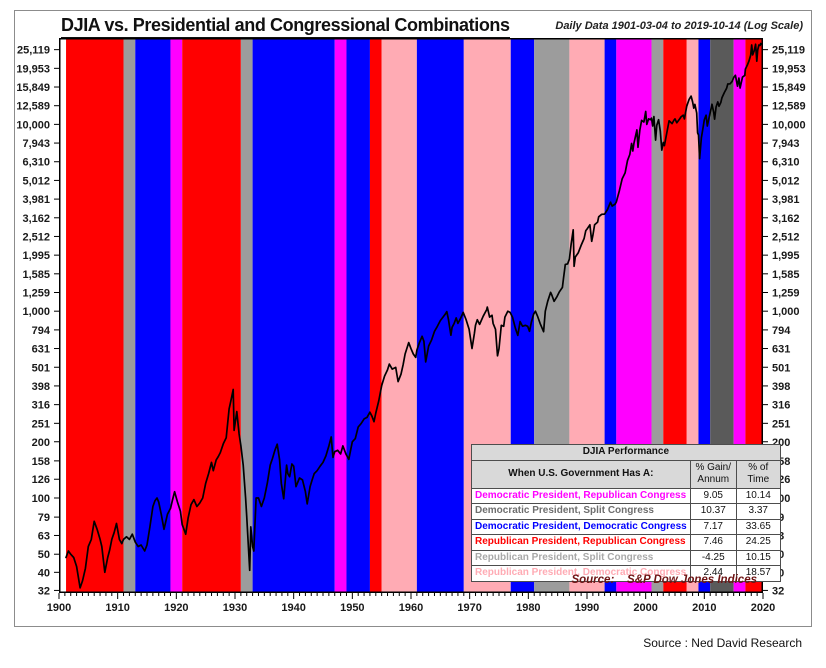  Describe the element at coordinates (786, 181) in the screenshot. I see `y-axis-label-right: 5,012` at that location.